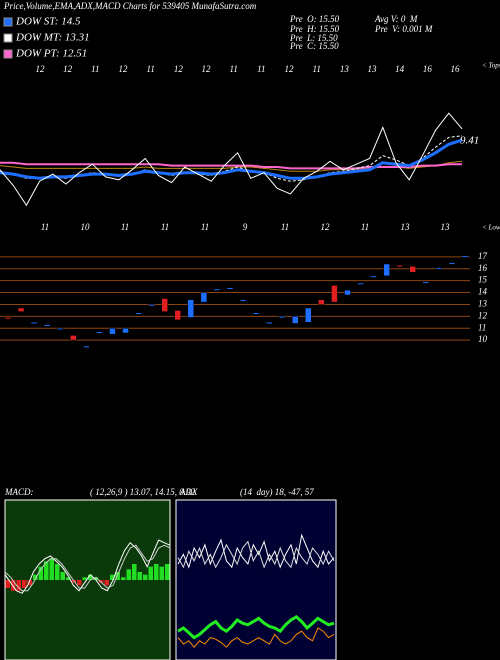 Image resolution: width=500 pixels, height=660 pixels. I want to click on last-value: 9.41, so click(469, 141).